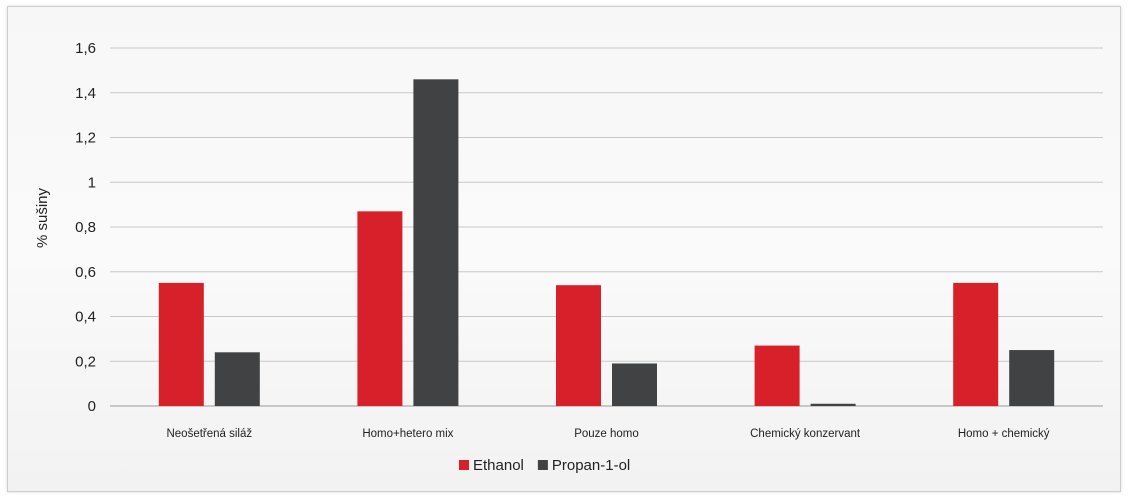  Describe the element at coordinates (498, 465) in the screenshot. I see `legend-label-0: Ethanol` at that location.